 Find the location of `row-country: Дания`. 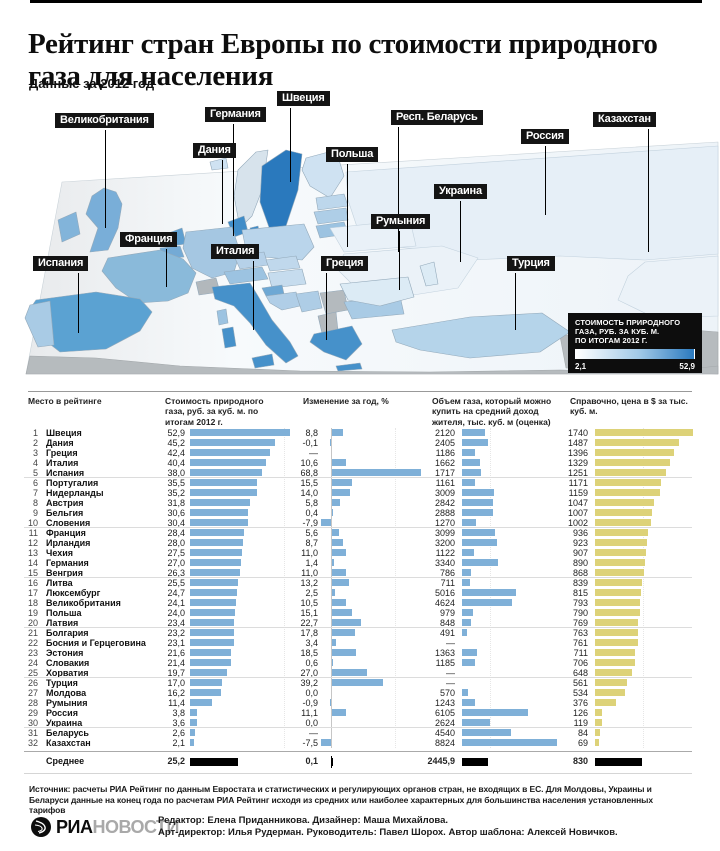

row-country: Дания is located at coordinates (60, 443).